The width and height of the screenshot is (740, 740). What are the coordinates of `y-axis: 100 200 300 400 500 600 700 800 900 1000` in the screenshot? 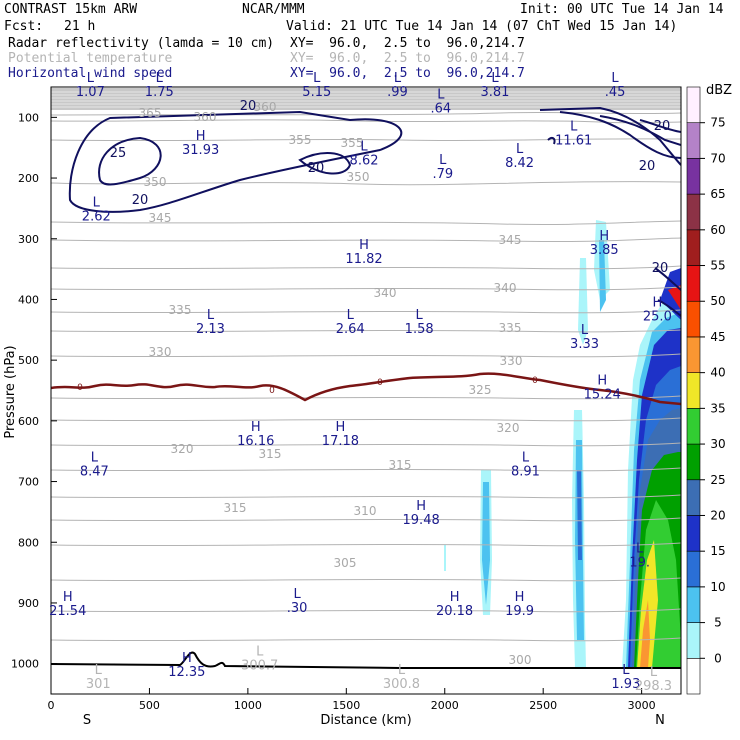 It's located at (34, 391).